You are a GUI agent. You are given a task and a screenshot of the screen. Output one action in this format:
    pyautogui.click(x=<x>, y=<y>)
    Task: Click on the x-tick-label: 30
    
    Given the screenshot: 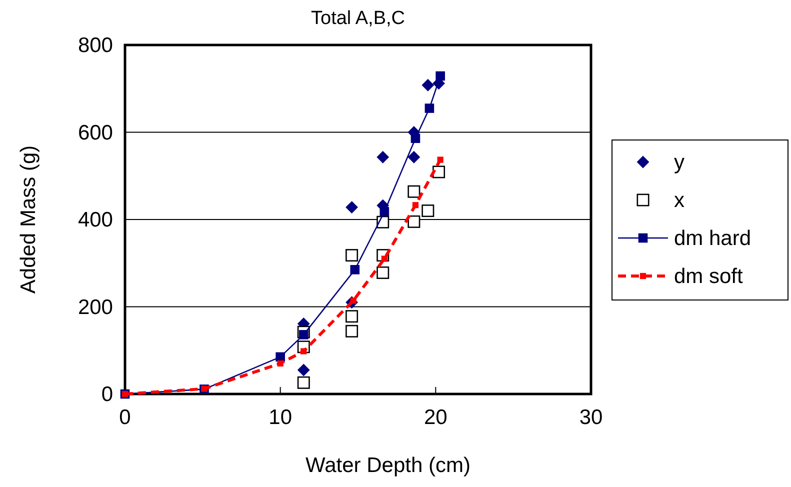 What is the action you would take?
    pyautogui.click(x=591, y=417)
    